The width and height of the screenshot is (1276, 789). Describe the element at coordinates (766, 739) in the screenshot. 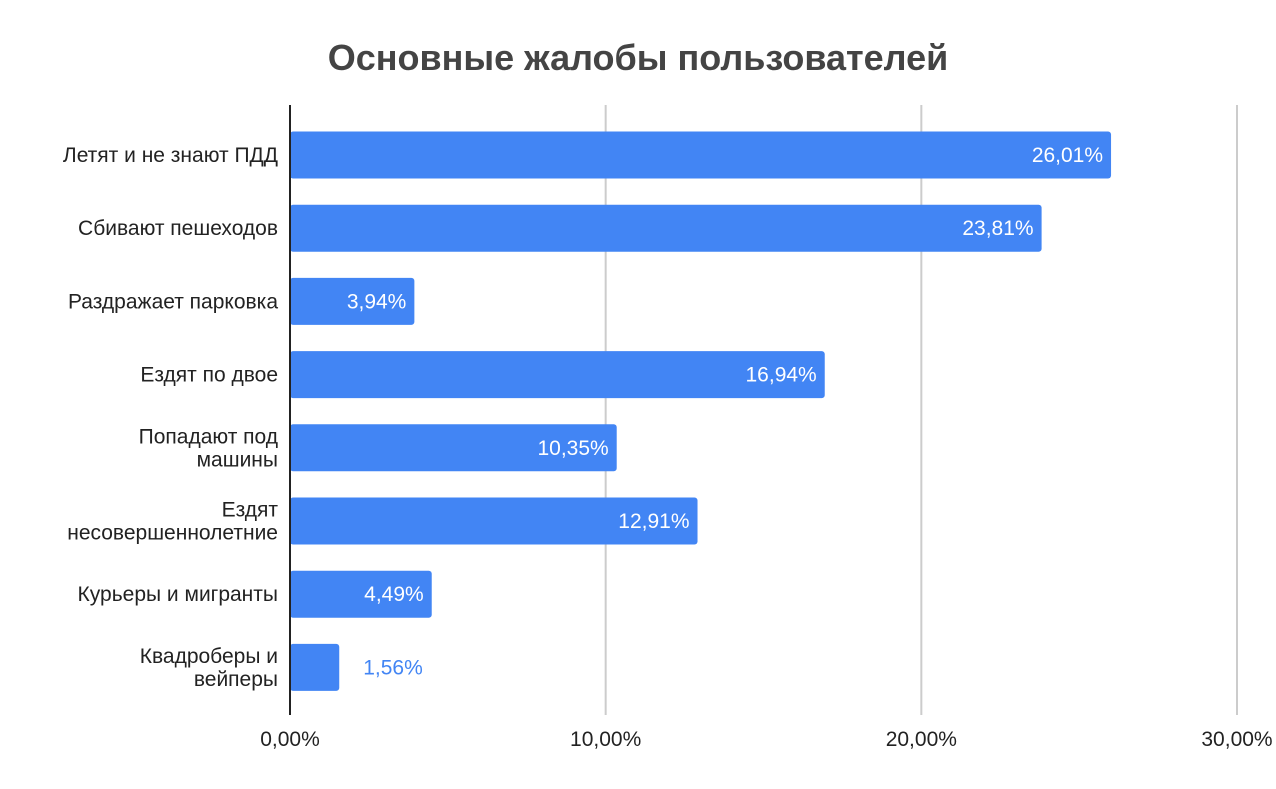

I see `tick-labels: 0,00% 10,00% 20,00% 30,00%` at that location.